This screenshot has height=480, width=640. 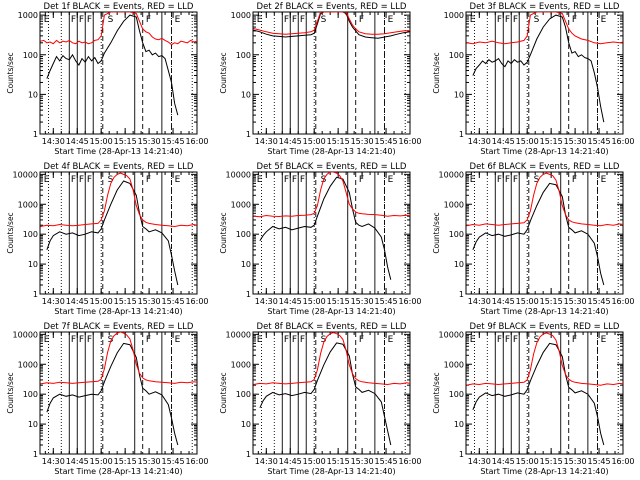 What do you see at coordinates (332, 327) in the screenshot?
I see `panel-title: Det 8f BLACK = Events, RED = LLD` at bounding box center [332, 327].